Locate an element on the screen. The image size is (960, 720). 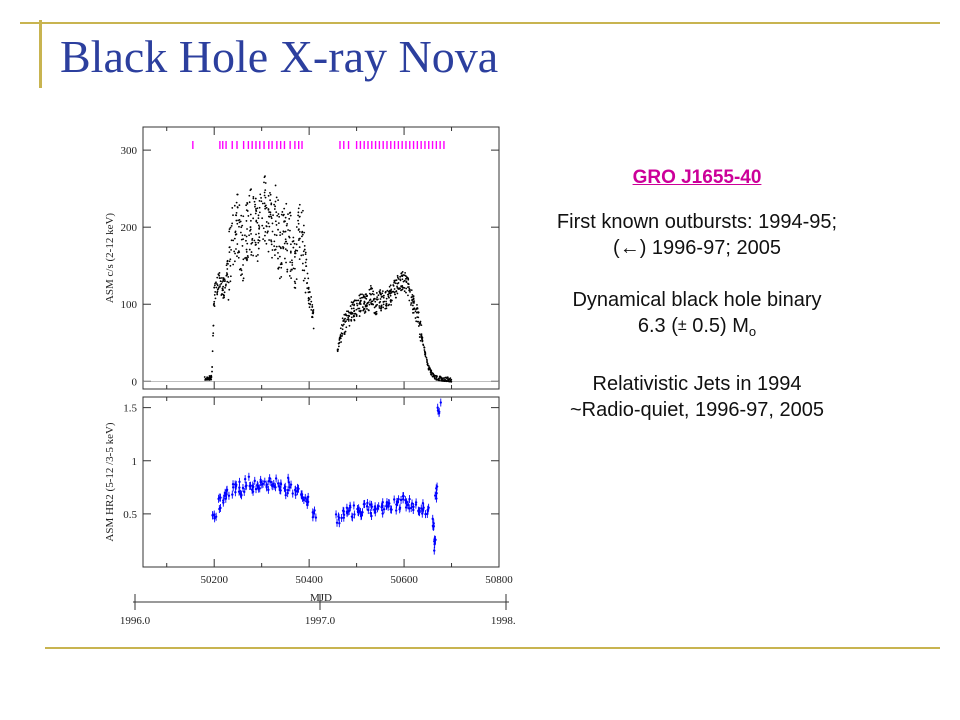
year-tick-label: 1998.0 is located at coordinates (503, 621).